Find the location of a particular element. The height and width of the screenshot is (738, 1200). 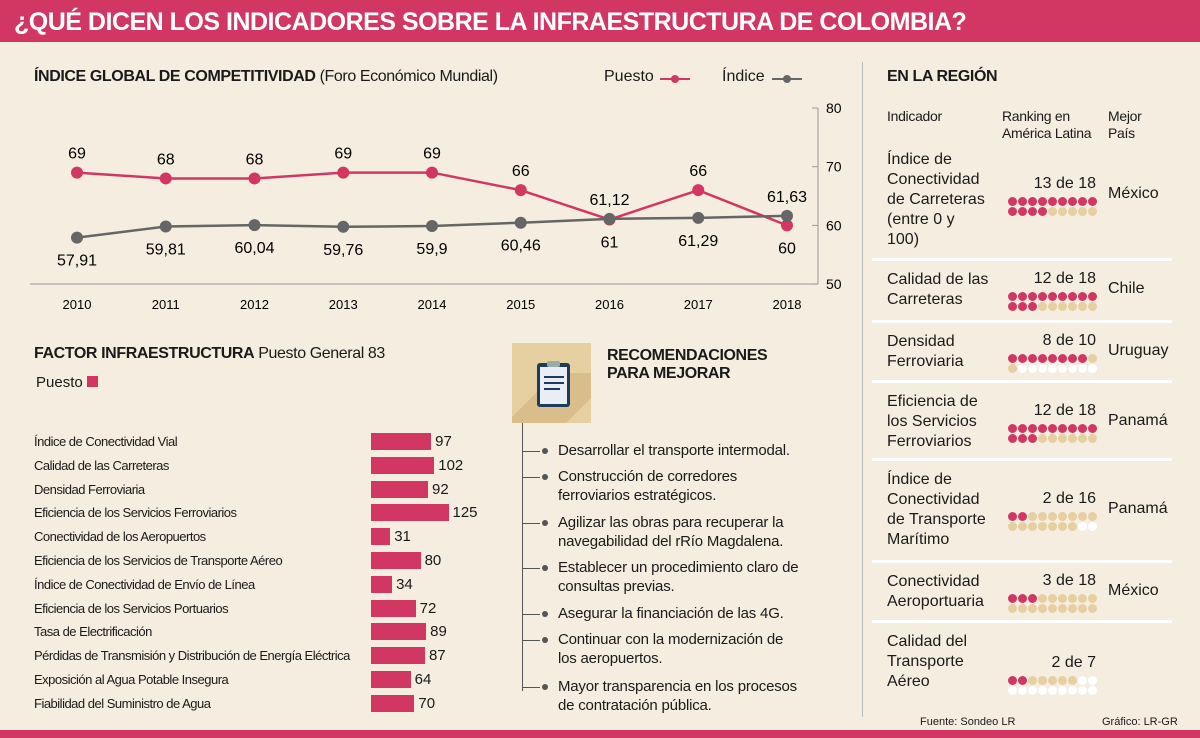

x-tick-label: 2017 is located at coordinates (698, 304).